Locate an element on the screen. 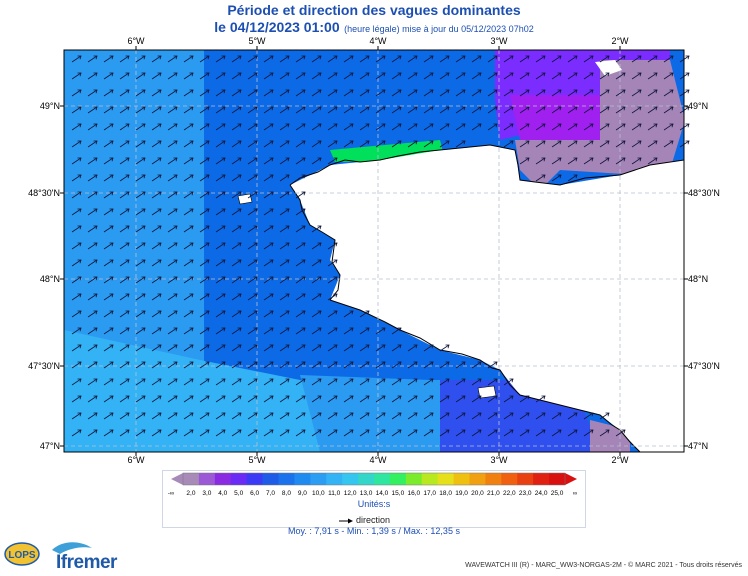  legend-more-label: ∞ is located at coordinates (575, 494).